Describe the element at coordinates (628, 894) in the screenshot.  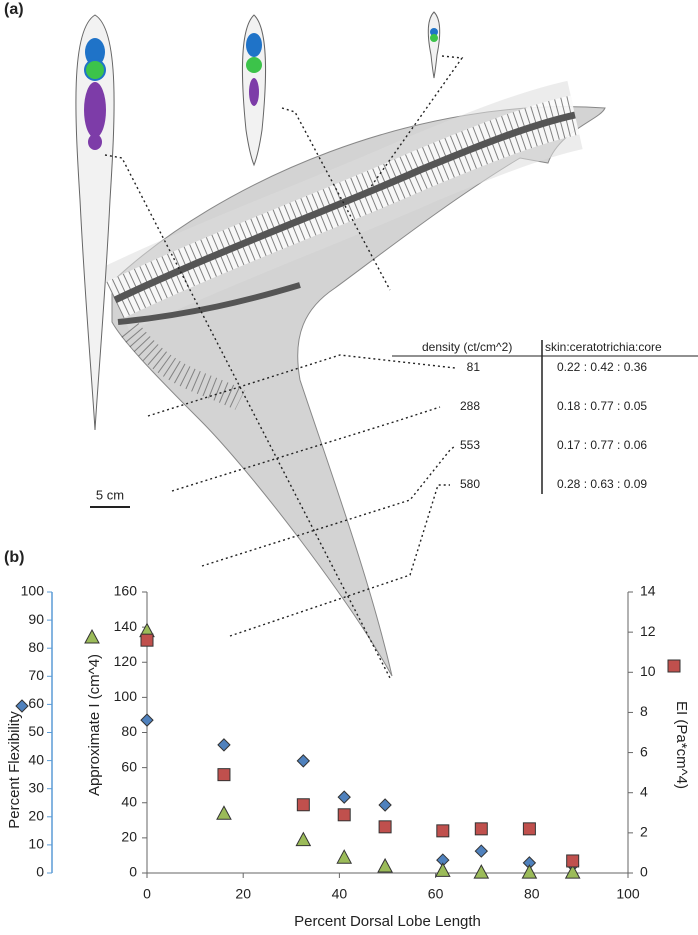
I see `x-tick-label: 100` at that location.